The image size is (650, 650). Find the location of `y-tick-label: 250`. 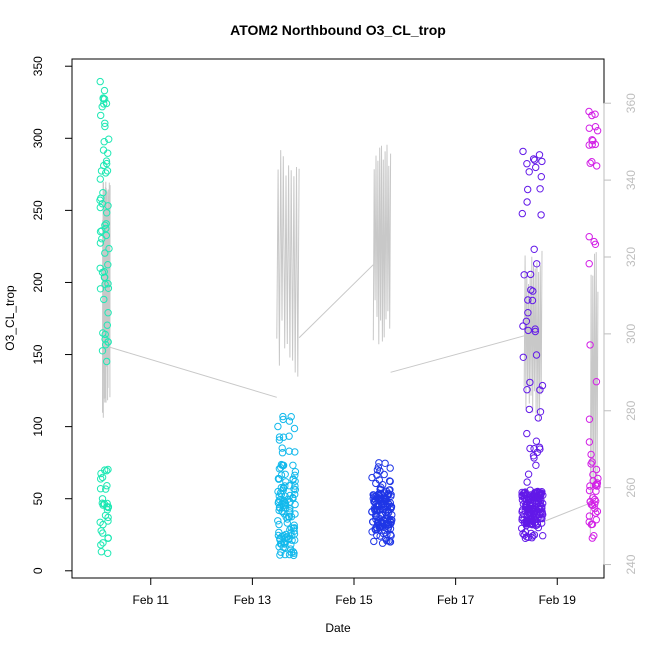

y-tick-label: 250 is located at coordinates (38, 210).